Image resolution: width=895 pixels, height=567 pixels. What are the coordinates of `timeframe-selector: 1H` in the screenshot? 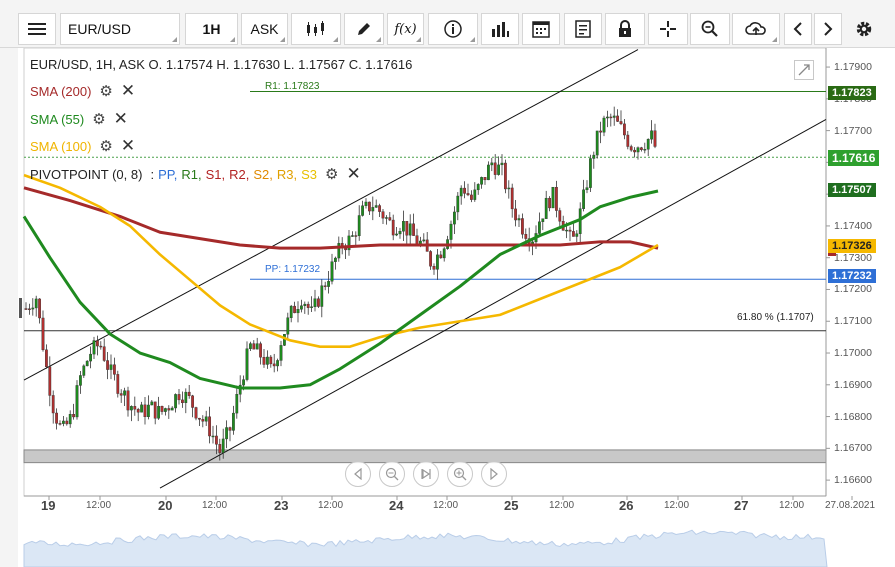 It's located at (211, 29).